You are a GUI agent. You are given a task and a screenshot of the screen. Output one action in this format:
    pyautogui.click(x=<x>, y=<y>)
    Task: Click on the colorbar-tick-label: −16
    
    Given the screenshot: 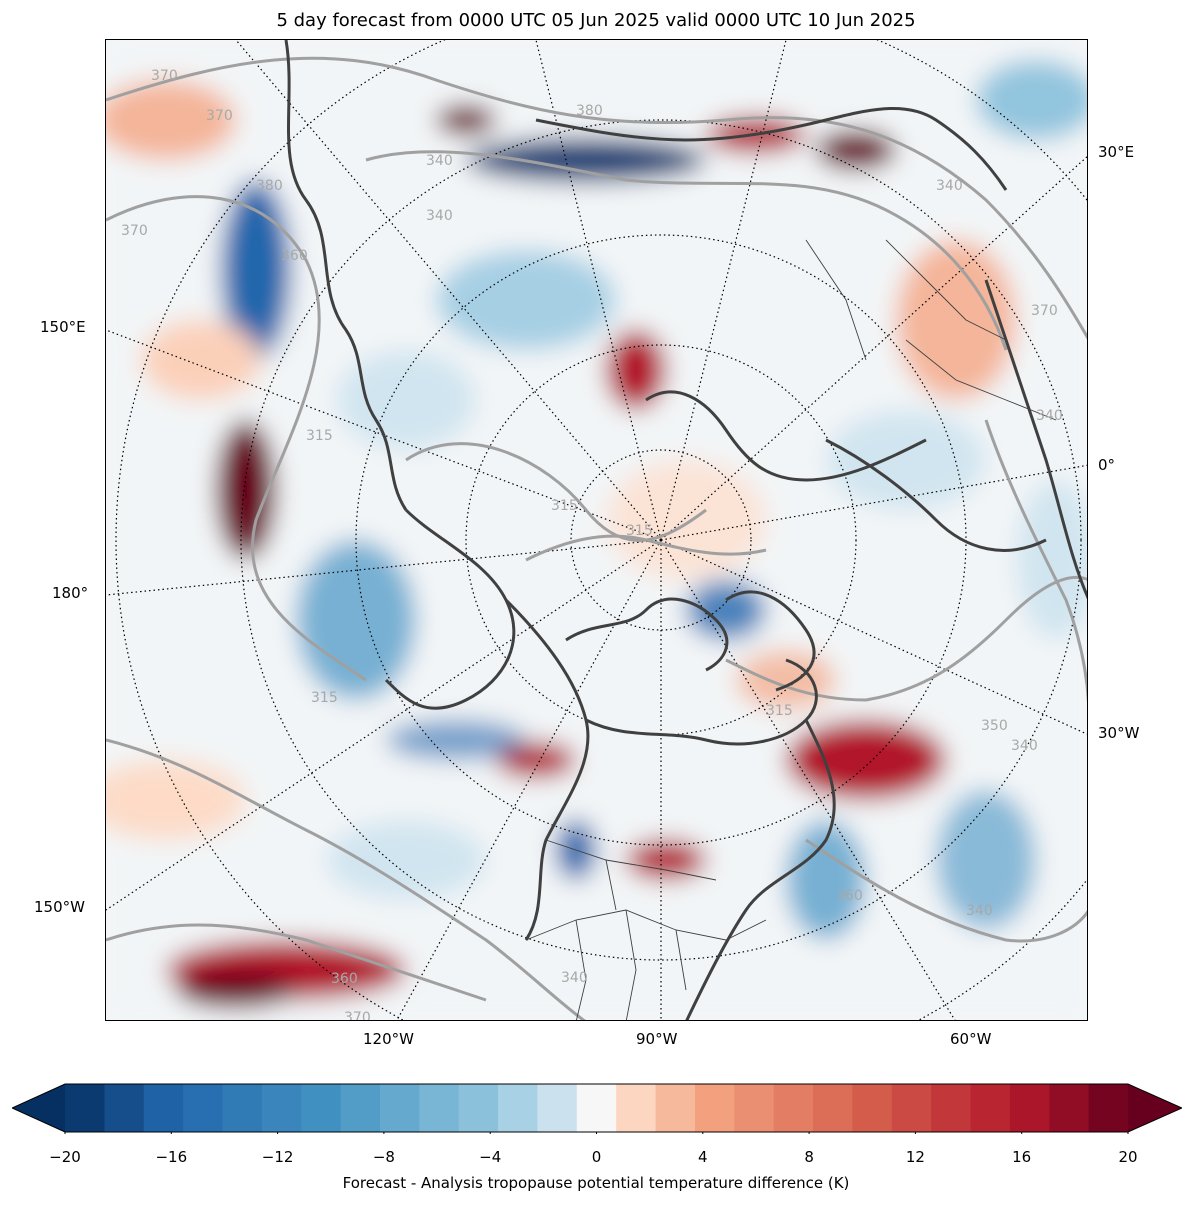 What is the action you would take?
    pyautogui.click(x=171, y=1157)
    